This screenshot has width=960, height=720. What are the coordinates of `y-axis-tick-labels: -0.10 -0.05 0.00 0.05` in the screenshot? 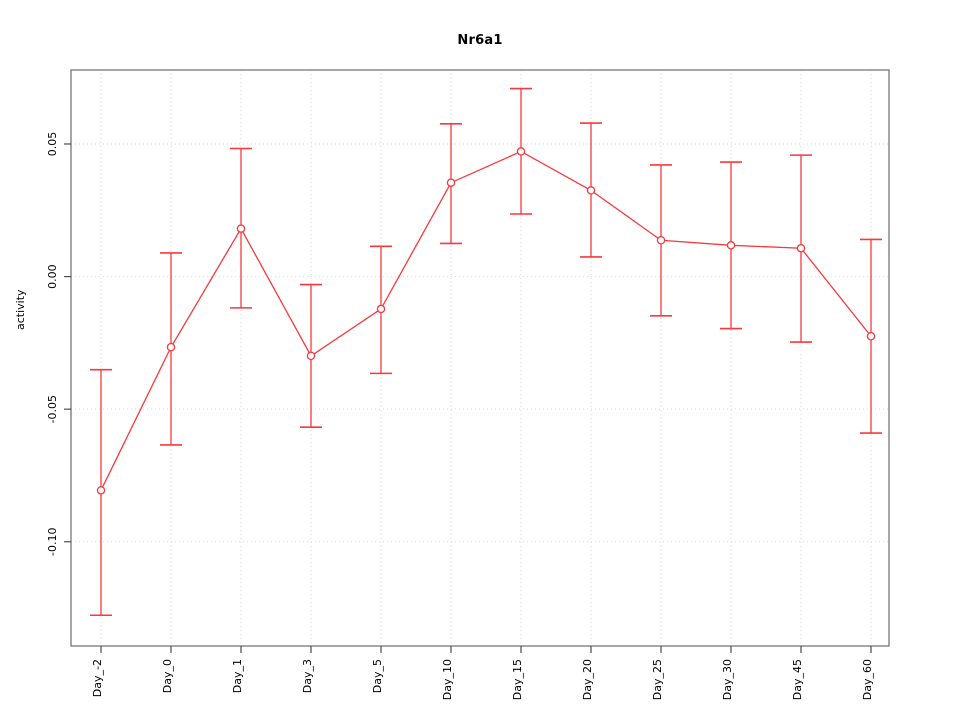 It's located at (52, 344).